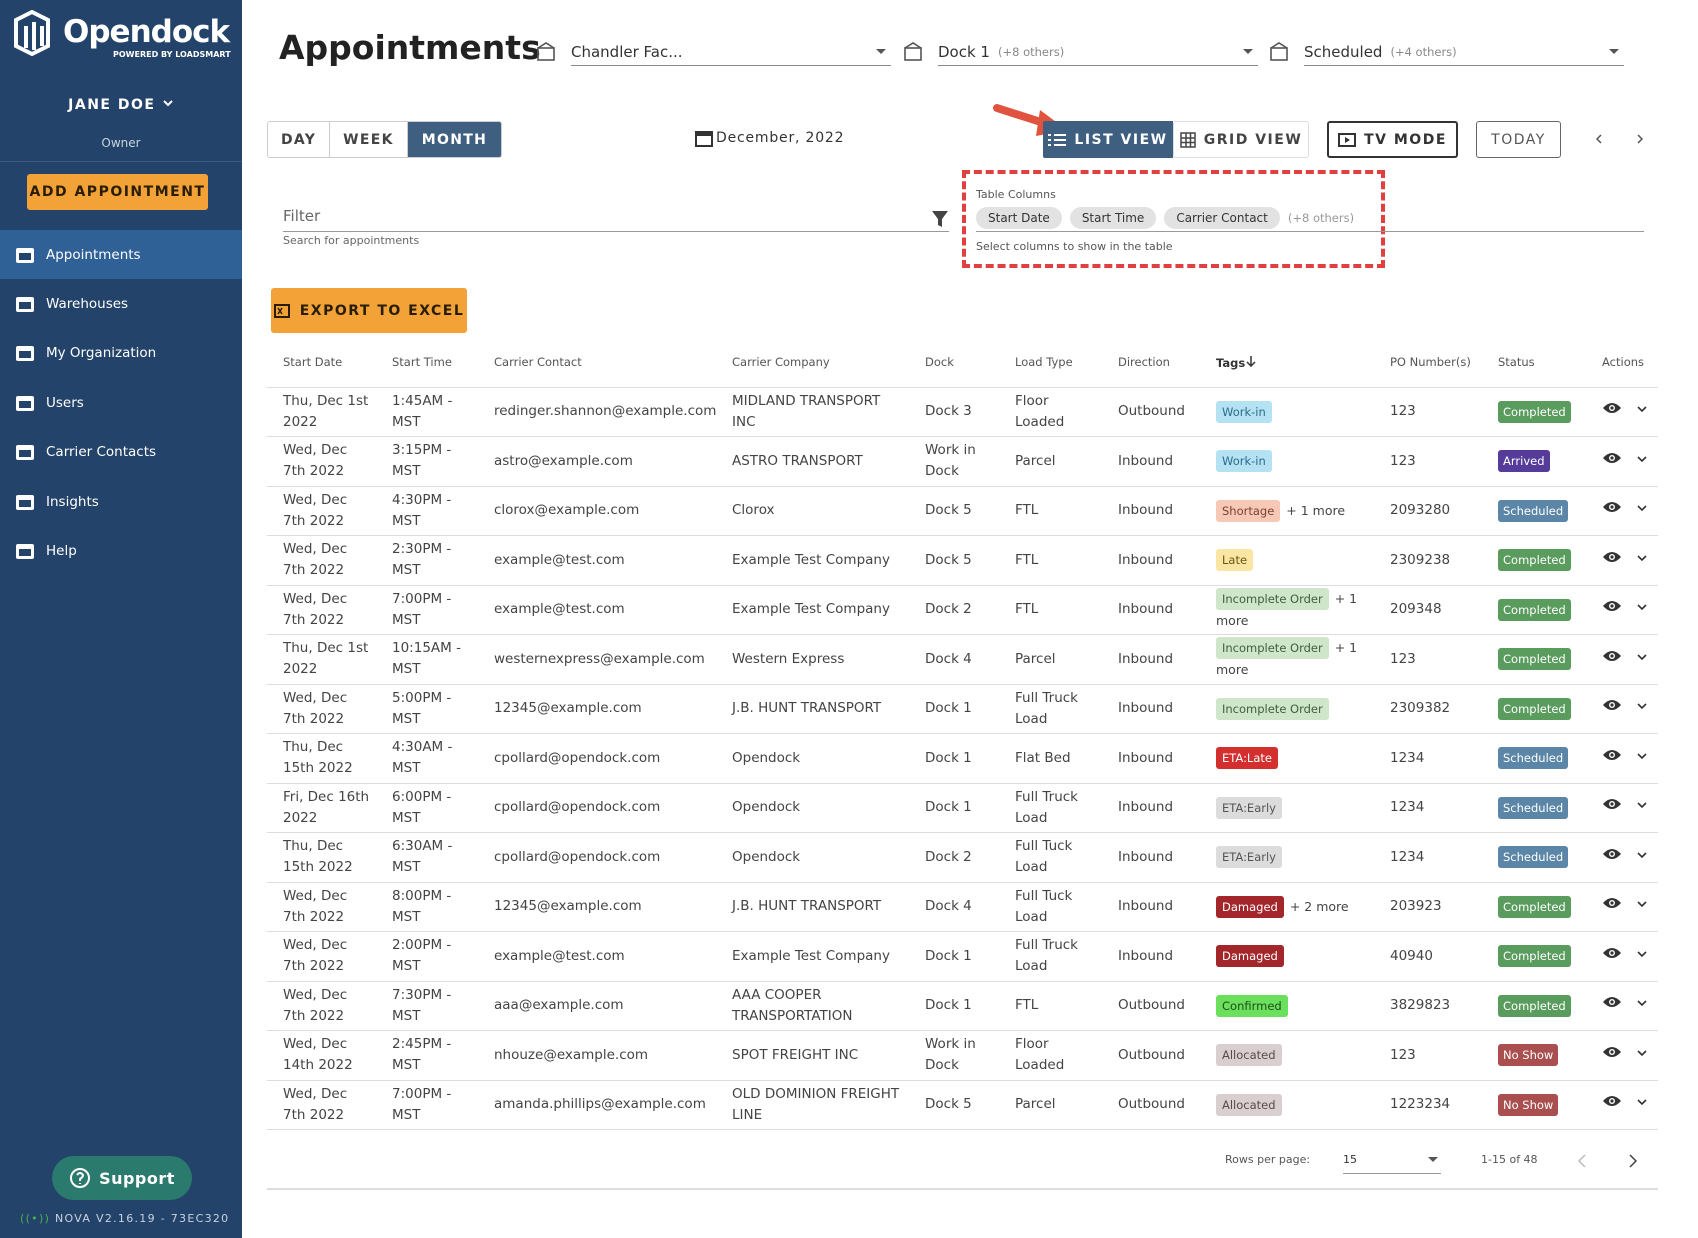  Describe the element at coordinates (321, 461) in the screenshot. I see `cell: Wed, Dec 7th 2022` at that location.